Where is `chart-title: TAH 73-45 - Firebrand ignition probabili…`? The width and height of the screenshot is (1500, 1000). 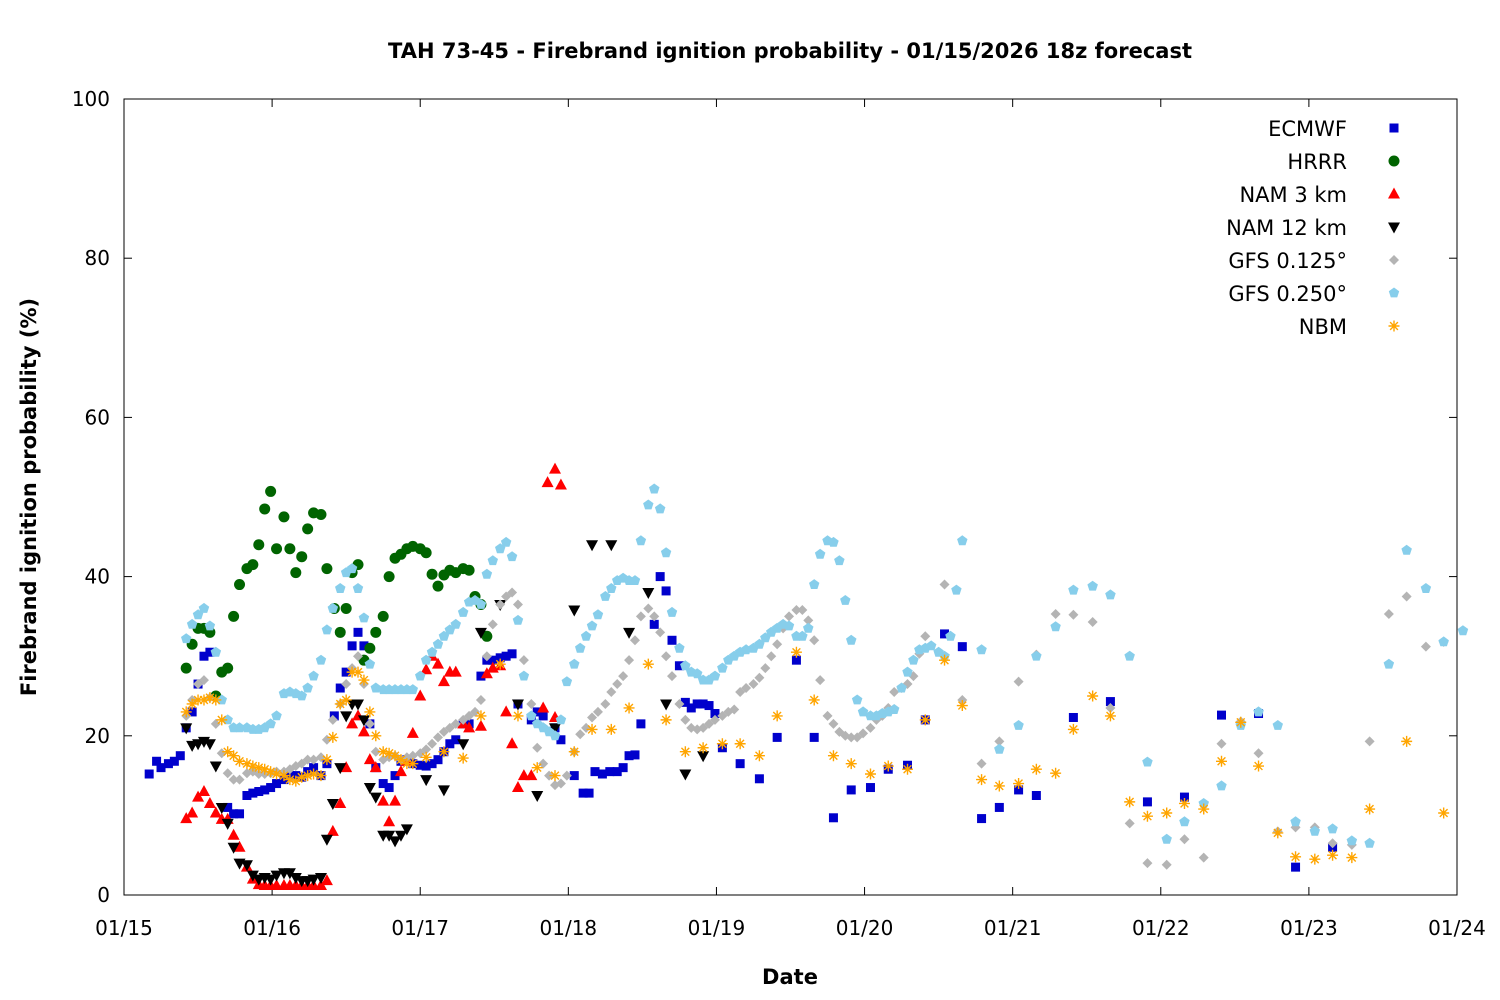
chart-title: TAH 73-45 - Firebrand ignition probabili… is located at coordinates (790, 51).